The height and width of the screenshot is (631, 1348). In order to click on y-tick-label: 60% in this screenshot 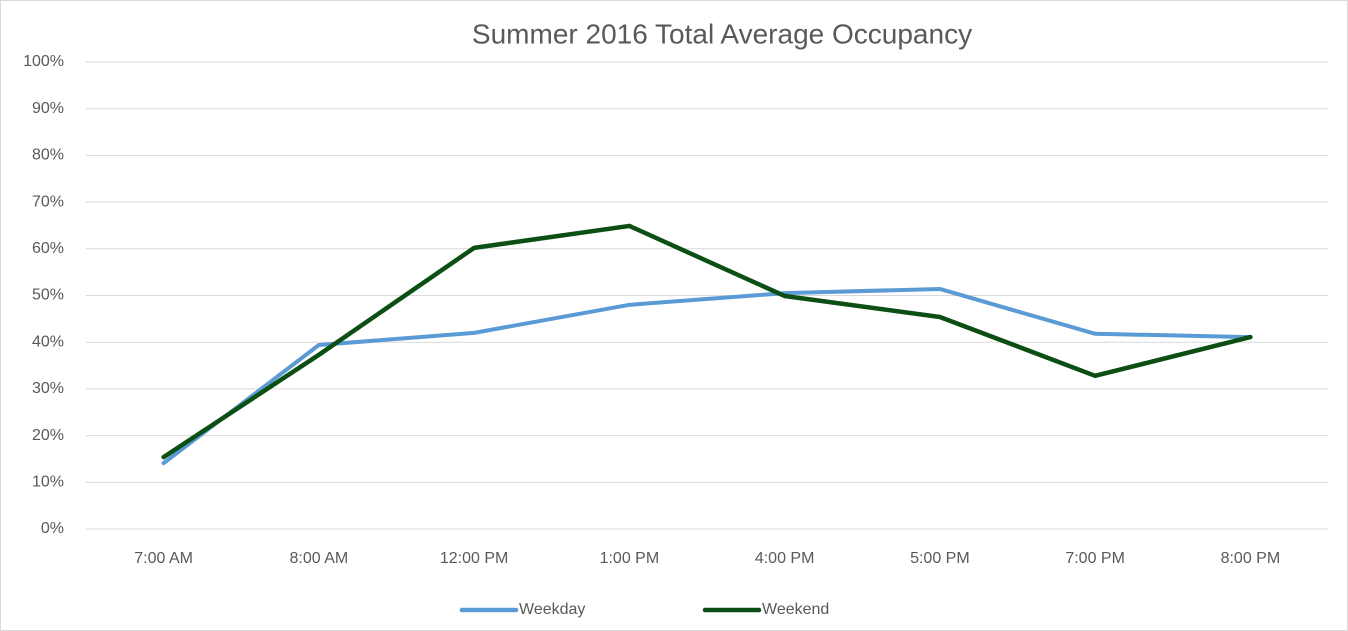, I will do `click(48, 248)`.